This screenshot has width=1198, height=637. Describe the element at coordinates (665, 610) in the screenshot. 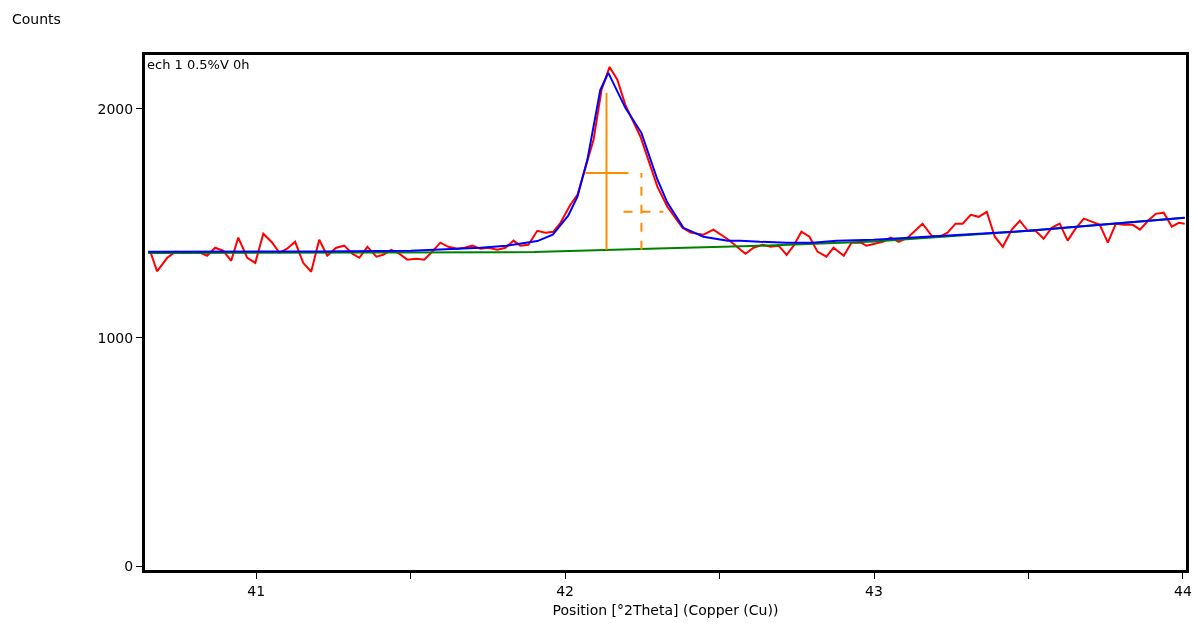

I see `x-axis-title: Position [°2Theta] (Copper (Cu))` at that location.